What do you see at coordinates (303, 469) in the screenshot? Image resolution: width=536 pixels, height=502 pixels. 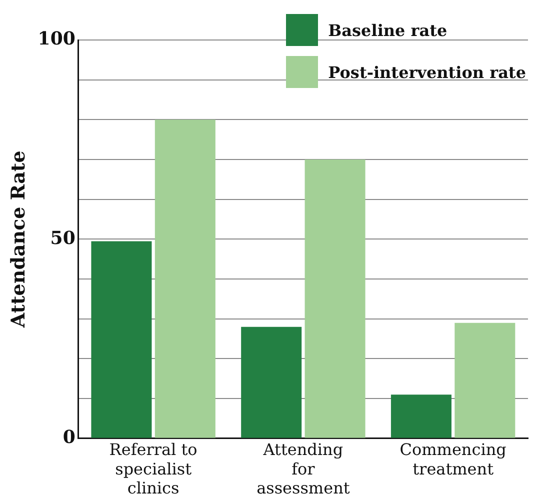 I see `x-tick-label: Attending for assessment` at bounding box center [303, 469].